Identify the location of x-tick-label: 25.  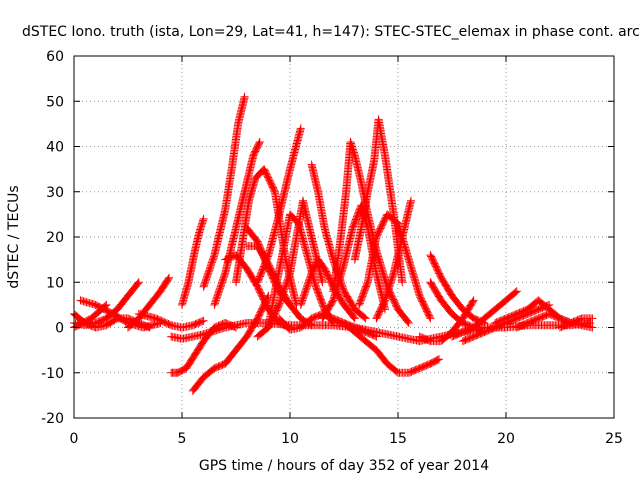
(614, 439).